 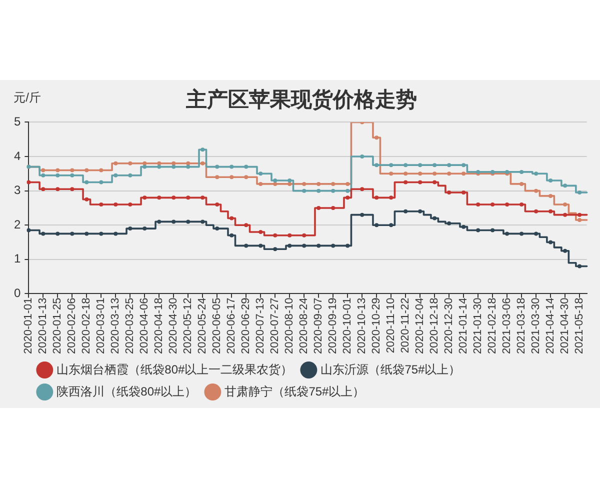 What do you see at coordinates (301, 99) in the screenshot?
I see `chart-title: 主产区苹果现货价格走势` at bounding box center [301, 99].